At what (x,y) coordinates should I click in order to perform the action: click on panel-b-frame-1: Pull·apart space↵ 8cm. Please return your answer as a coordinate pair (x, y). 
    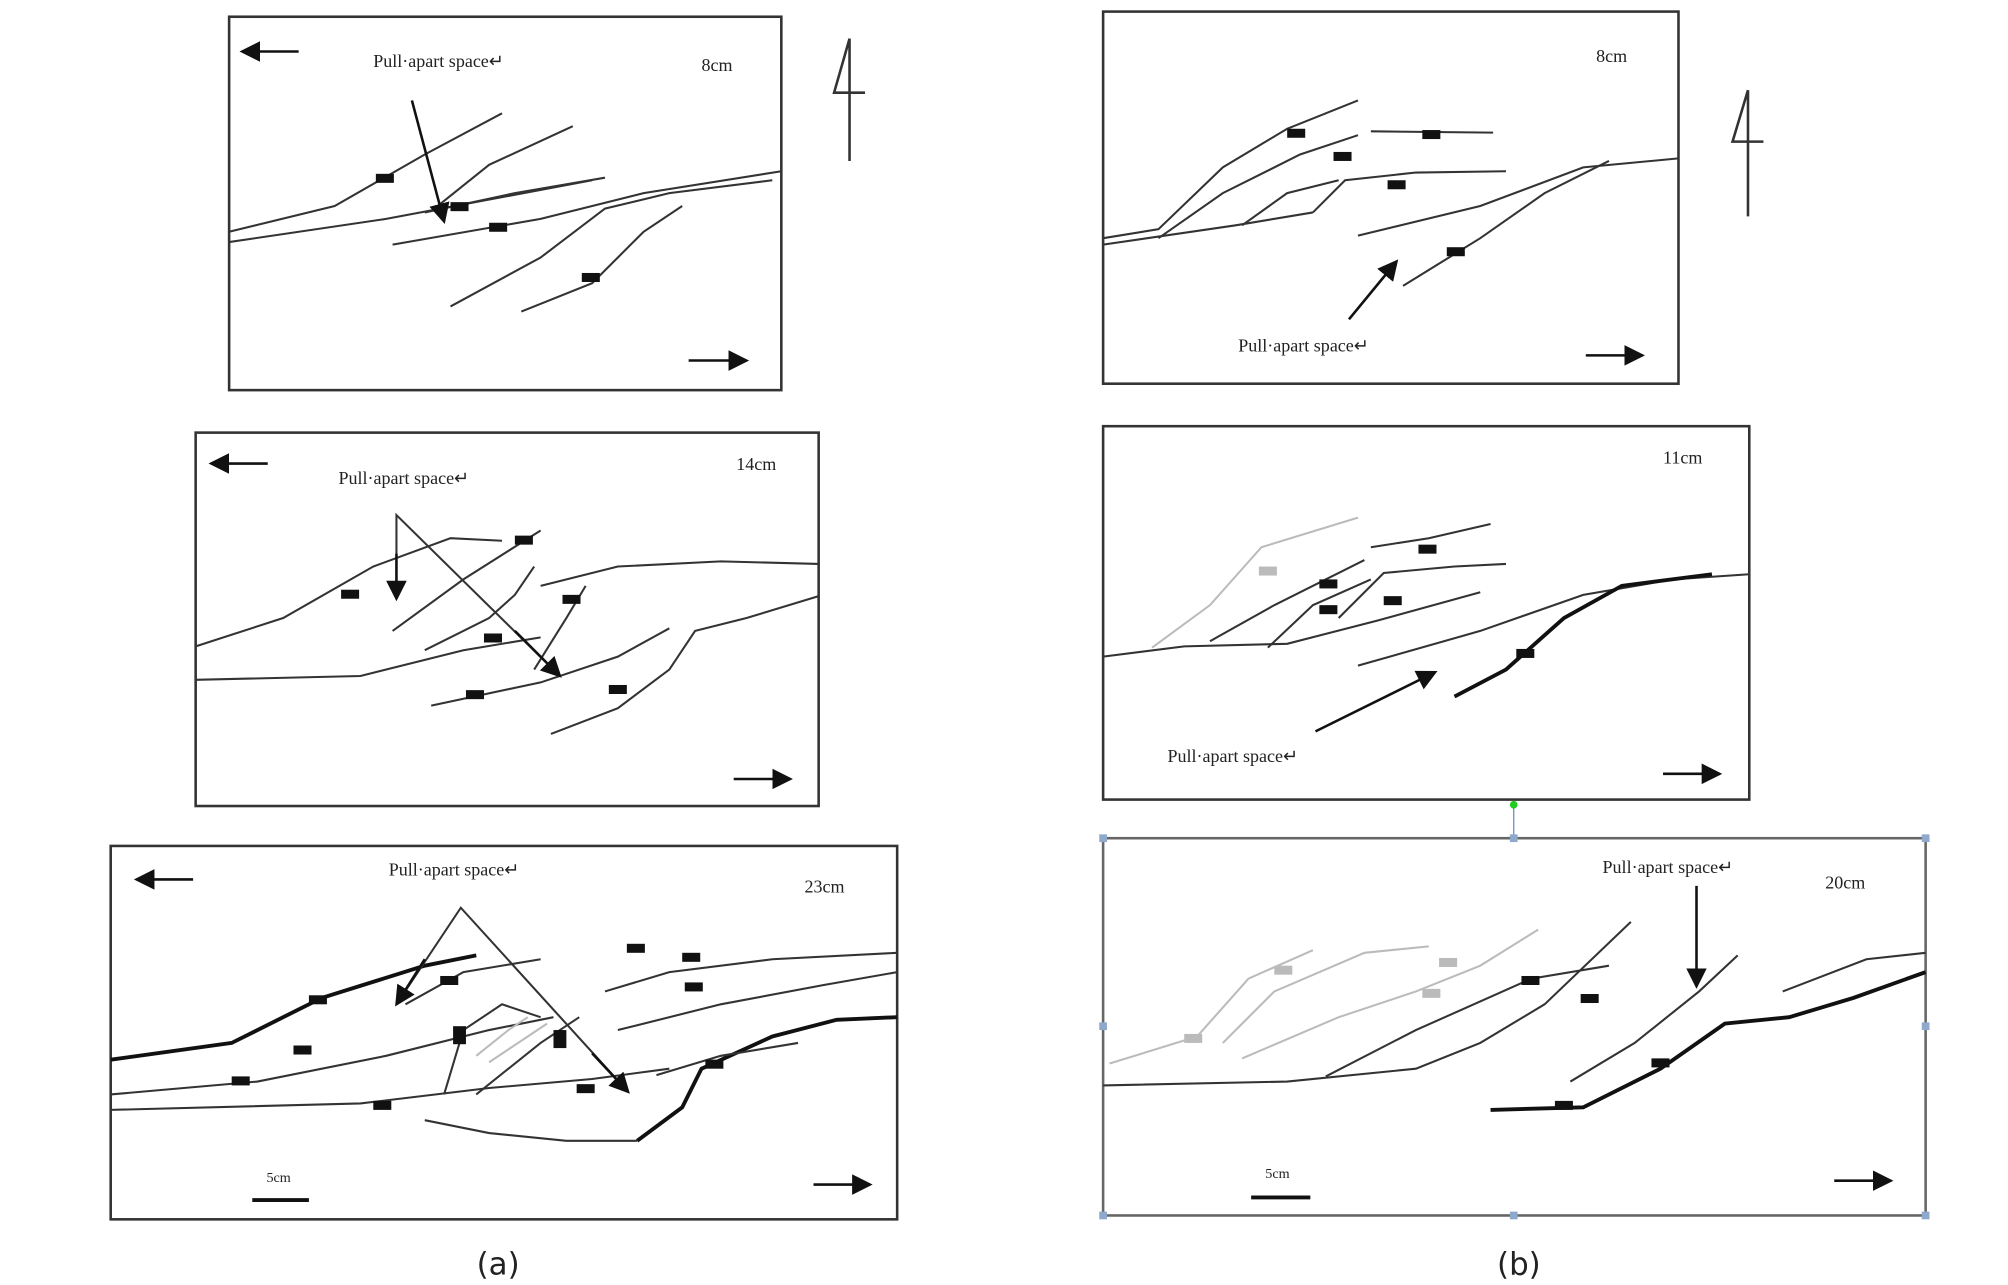
    Looking at the image, I should click on (1390, 197).